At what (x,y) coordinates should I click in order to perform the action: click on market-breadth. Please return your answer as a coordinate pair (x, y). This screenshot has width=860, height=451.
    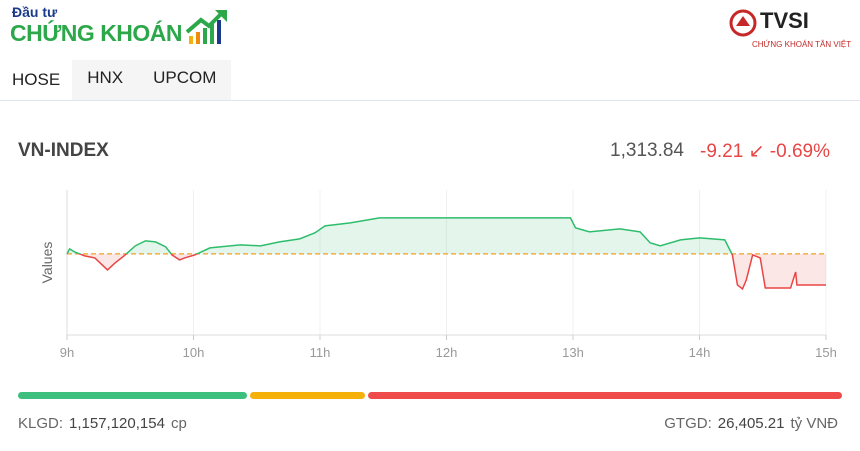
    Looking at the image, I should click on (430, 395).